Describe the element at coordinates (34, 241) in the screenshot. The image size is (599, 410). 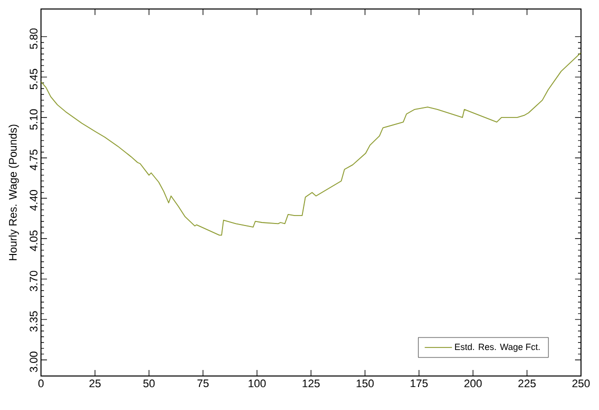
I see `y-tick-label: 4.05` at that location.